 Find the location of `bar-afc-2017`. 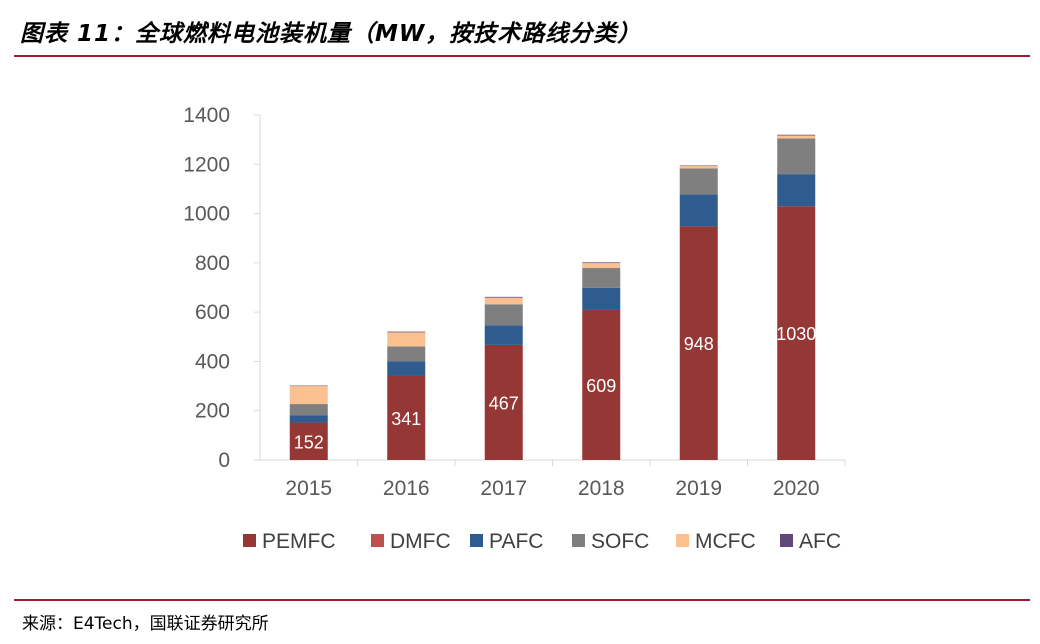

bar-afc-2017 is located at coordinates (503, 297).